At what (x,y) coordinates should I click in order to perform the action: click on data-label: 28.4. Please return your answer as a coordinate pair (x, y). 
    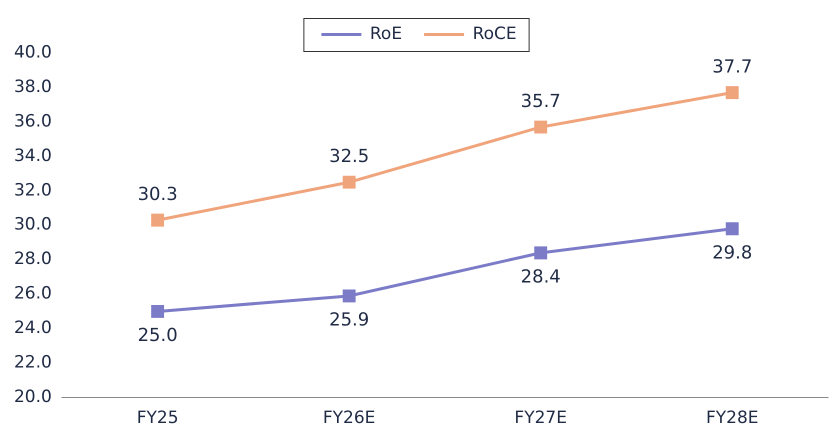
    Looking at the image, I should click on (540, 277).